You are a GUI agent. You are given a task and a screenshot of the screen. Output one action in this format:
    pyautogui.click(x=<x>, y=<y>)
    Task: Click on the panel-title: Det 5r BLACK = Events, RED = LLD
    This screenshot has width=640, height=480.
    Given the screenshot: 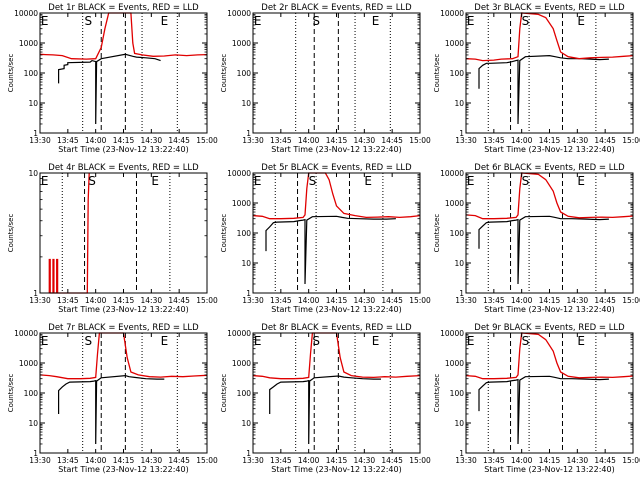 What is the action you would take?
    pyautogui.click(x=336, y=168)
    